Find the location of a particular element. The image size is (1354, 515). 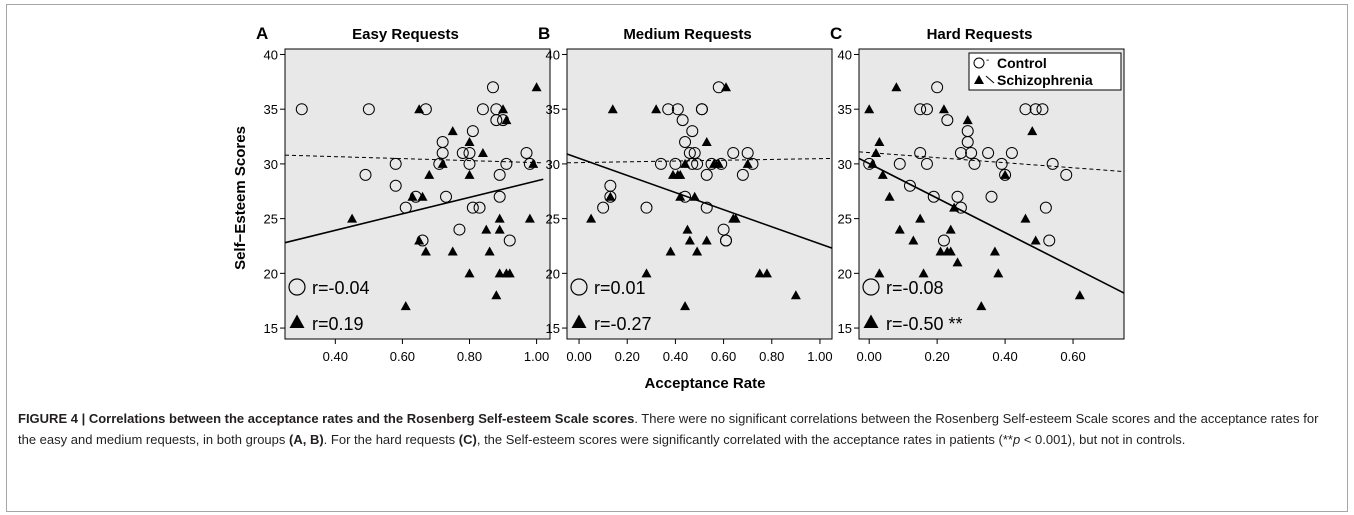

r-legend-circle-icon is located at coordinates (297, 287).